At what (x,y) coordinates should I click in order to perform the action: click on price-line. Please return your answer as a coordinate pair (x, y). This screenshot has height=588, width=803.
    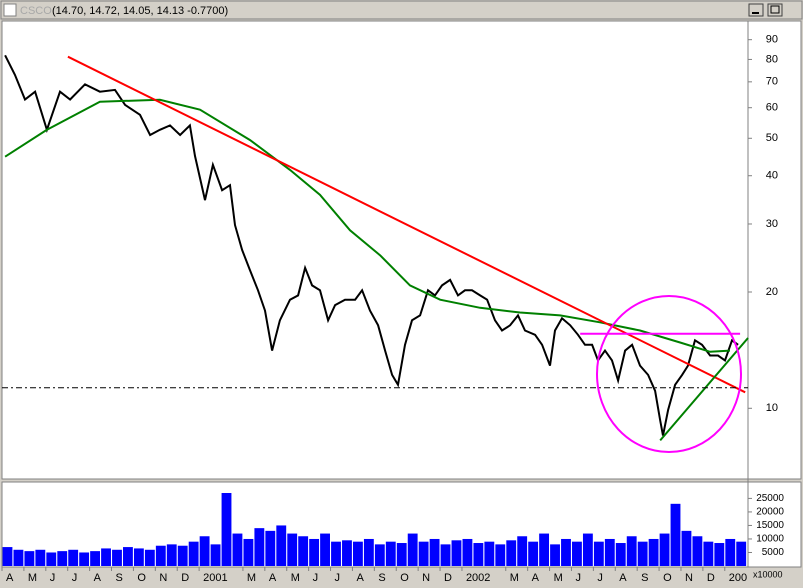
    Looking at the image, I should click on (704, 389).